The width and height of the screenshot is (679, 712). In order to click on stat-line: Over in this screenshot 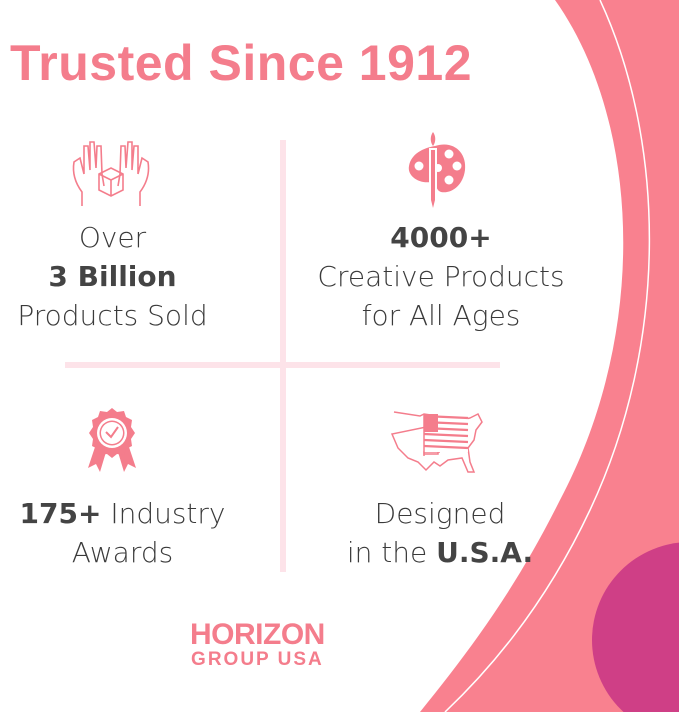, I will do `click(112, 237)`.